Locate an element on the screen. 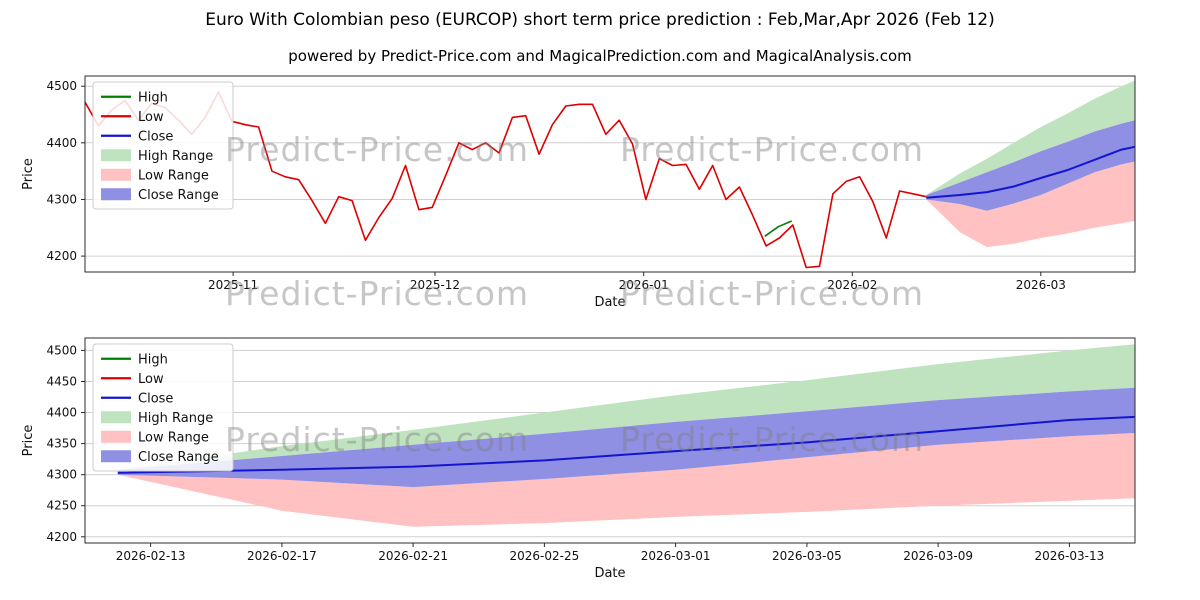 This screenshot has height=600, width=1200. x-tick-label: 2026-02 is located at coordinates (852, 285).